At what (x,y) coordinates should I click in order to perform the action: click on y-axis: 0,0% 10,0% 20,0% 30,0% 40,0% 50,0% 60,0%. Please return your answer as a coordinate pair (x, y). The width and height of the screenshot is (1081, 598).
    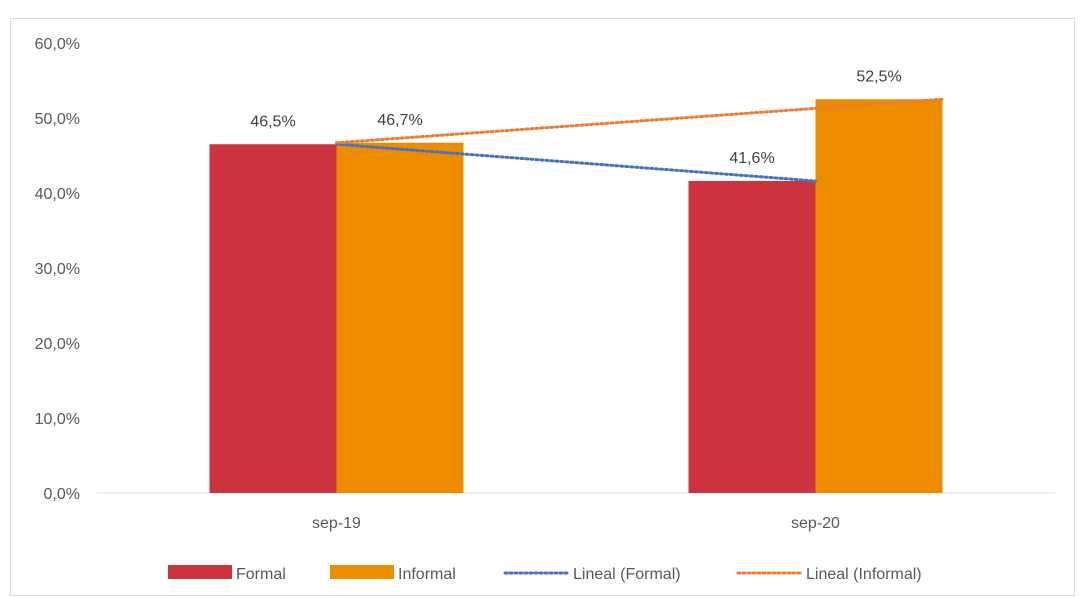
    Looking at the image, I should click on (57, 269).